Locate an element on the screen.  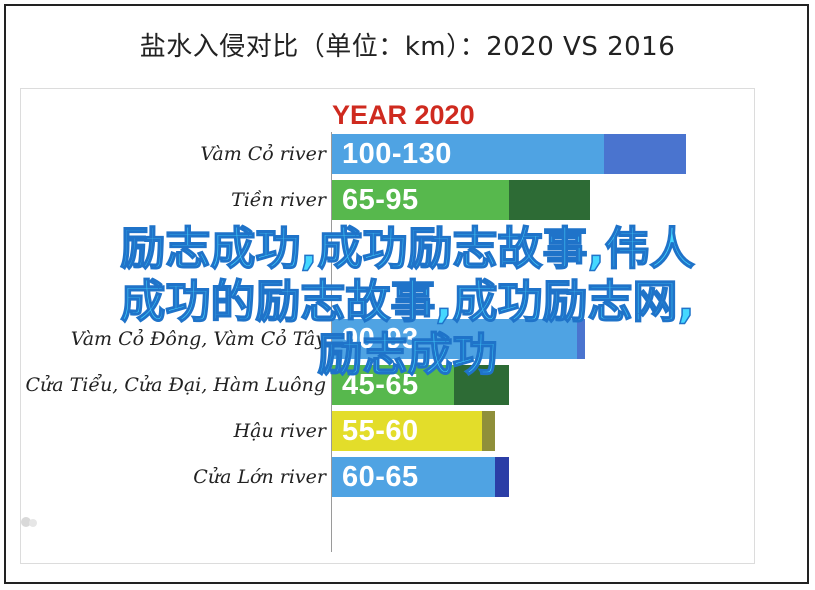
bar-value-label: 65-95 is located at coordinates (380, 200).